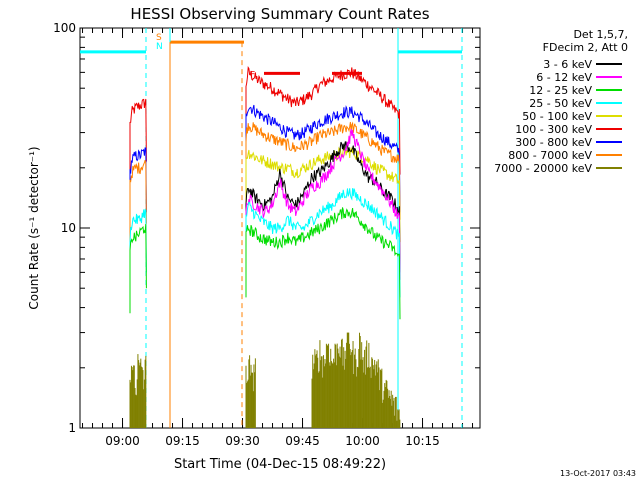  Describe the element at coordinates (159, 47) in the screenshot. I see `night-label: N` at that location.